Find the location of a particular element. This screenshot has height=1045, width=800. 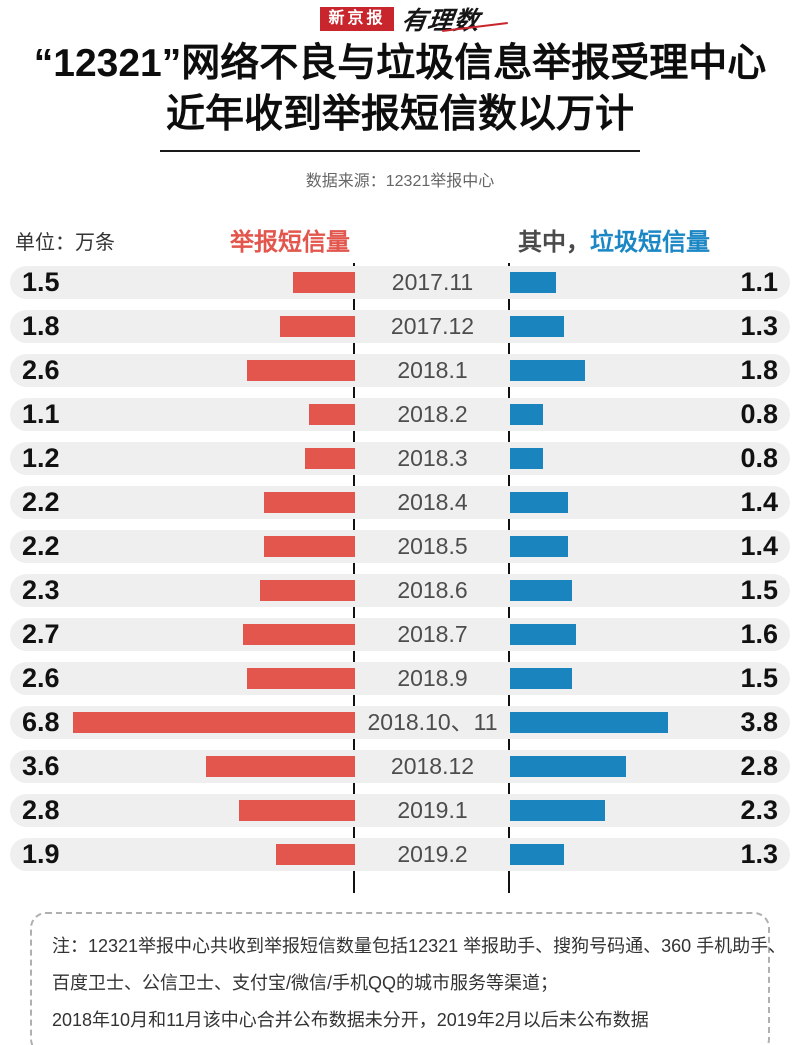

legend-spam: 其中，垃圾短信量 is located at coordinates (614, 239).